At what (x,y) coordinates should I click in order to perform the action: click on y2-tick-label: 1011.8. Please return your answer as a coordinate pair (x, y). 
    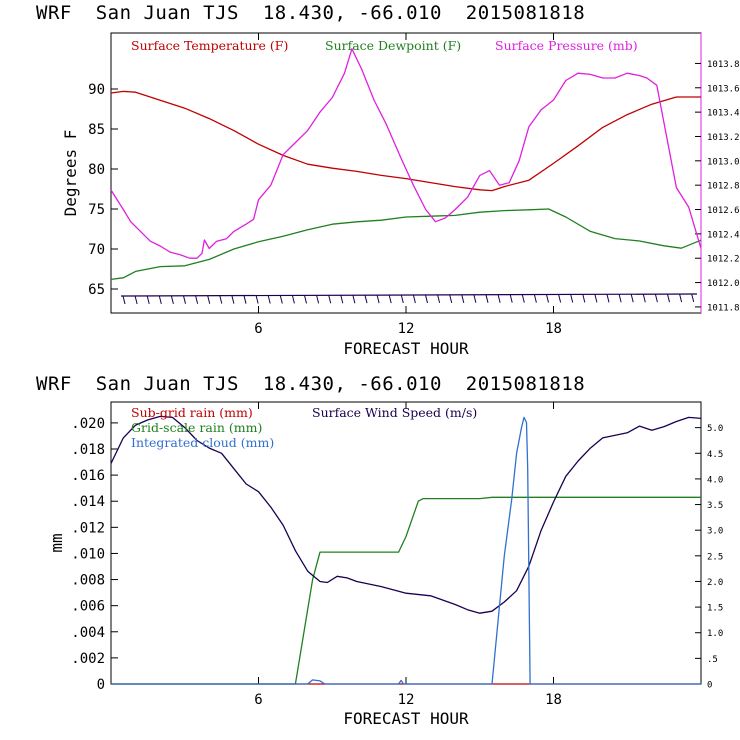
    Looking at the image, I should click on (723, 308).